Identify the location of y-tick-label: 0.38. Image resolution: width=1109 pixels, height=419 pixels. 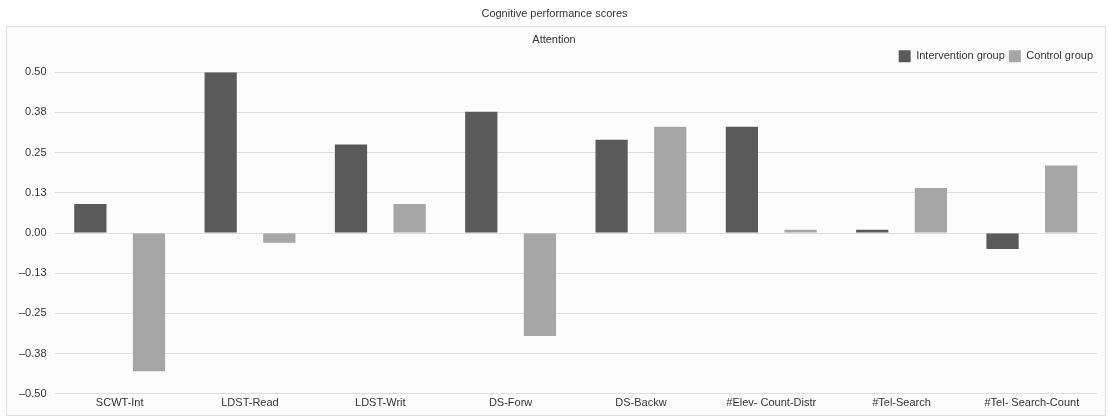
(36, 111).